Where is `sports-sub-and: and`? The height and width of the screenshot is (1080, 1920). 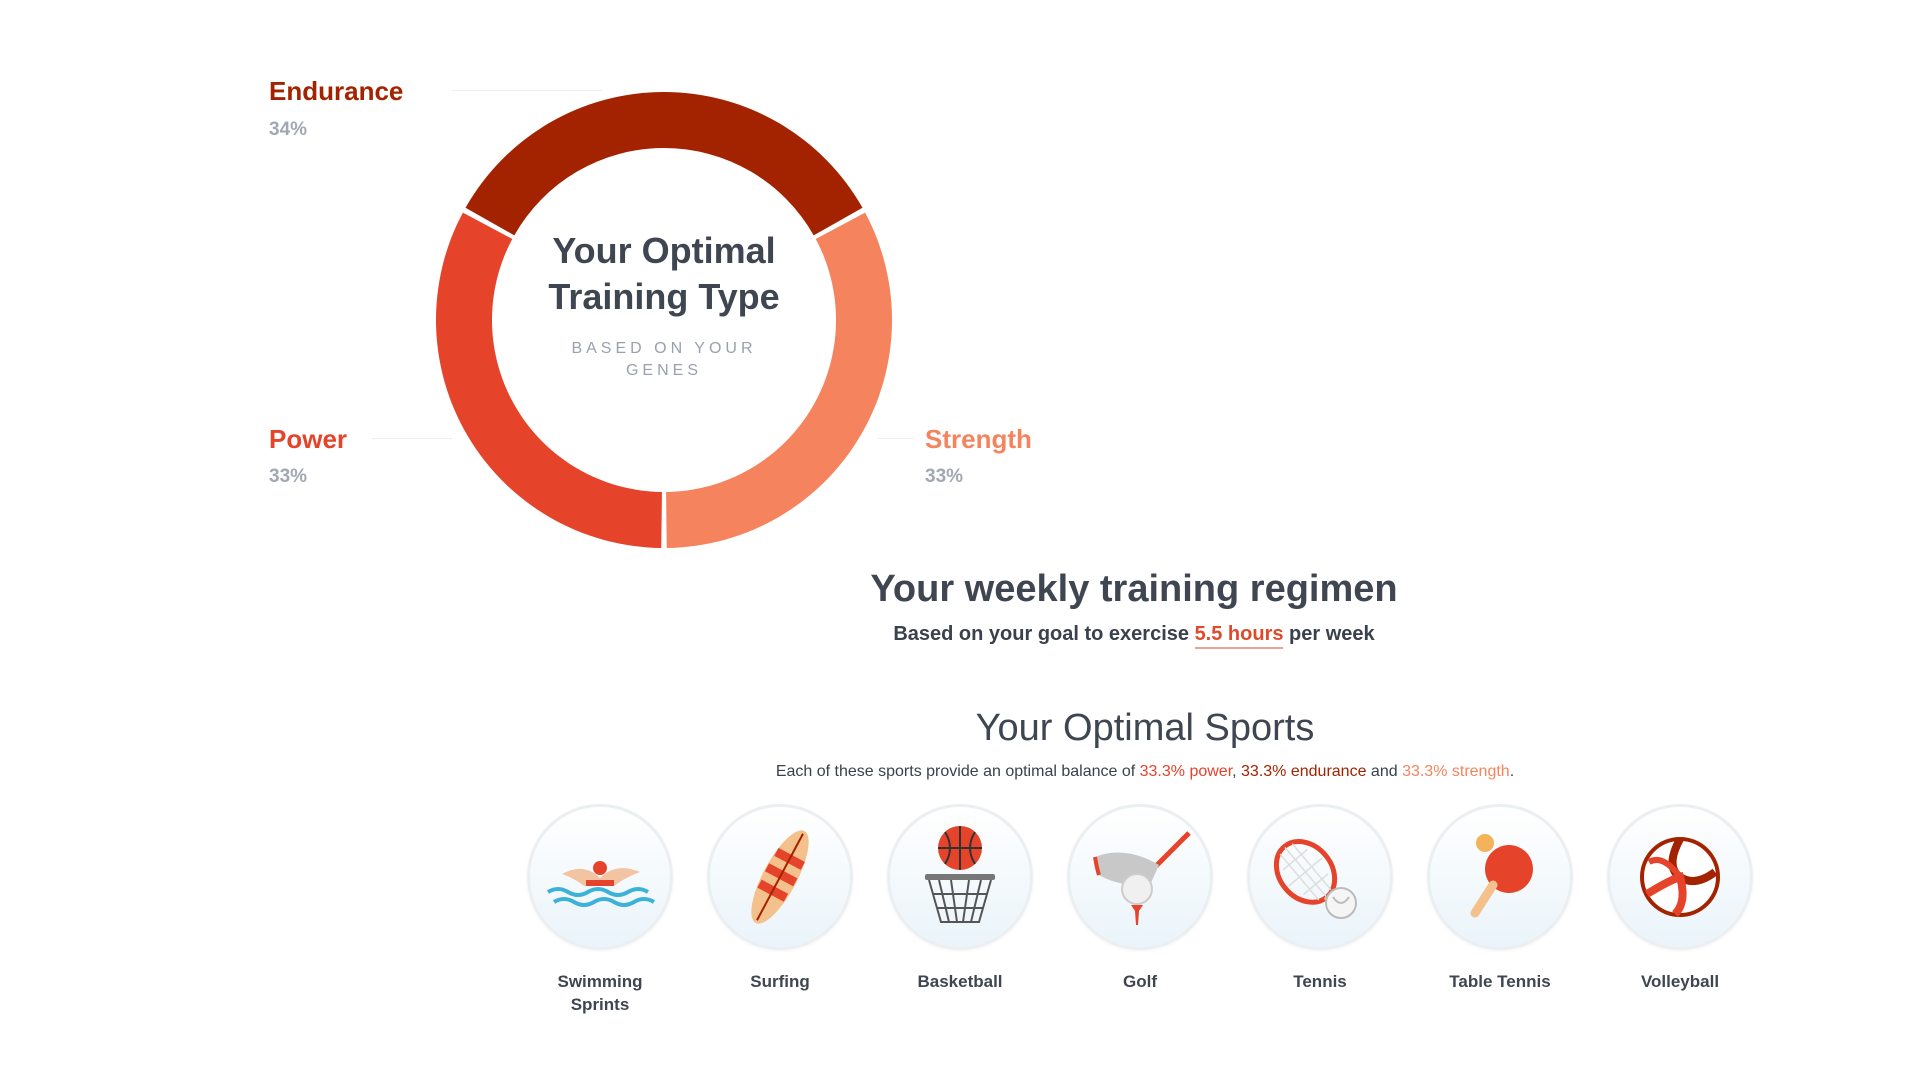
sports-sub-and: and is located at coordinates (1384, 771).